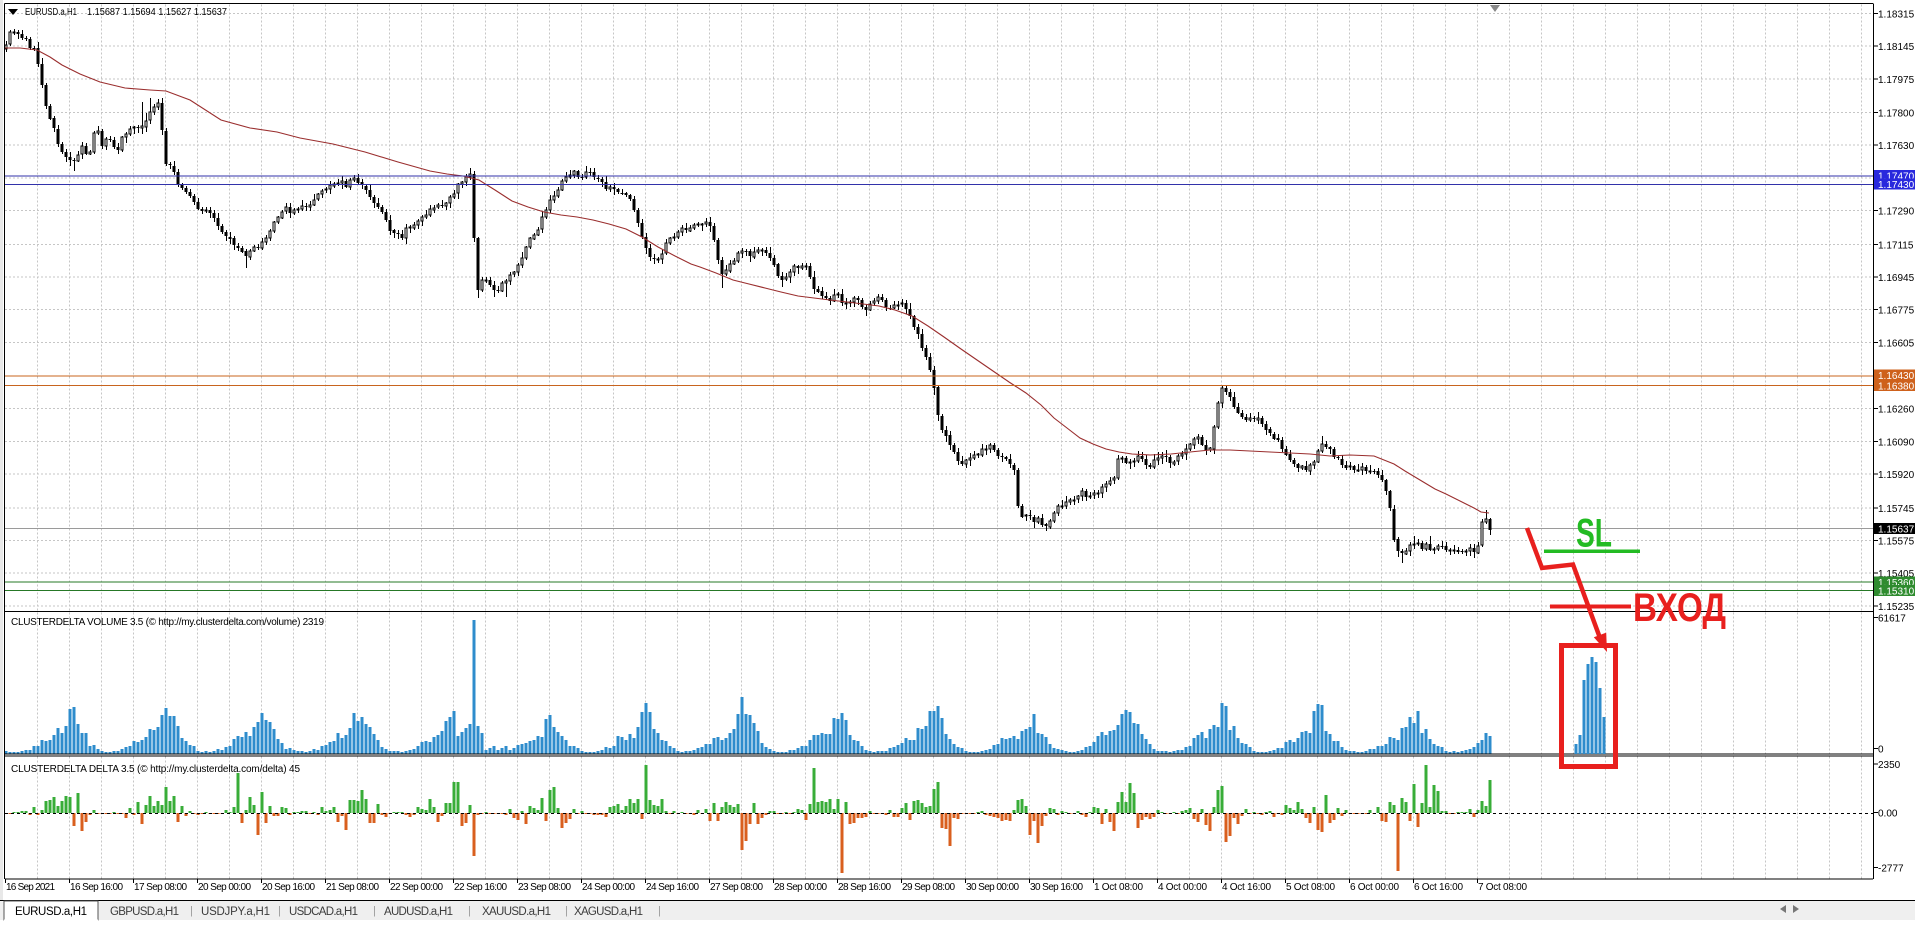 The height and width of the screenshot is (927, 1915). Describe the element at coordinates (1896, 574) in the screenshot. I see `svg-text: 1.15405` at that location.